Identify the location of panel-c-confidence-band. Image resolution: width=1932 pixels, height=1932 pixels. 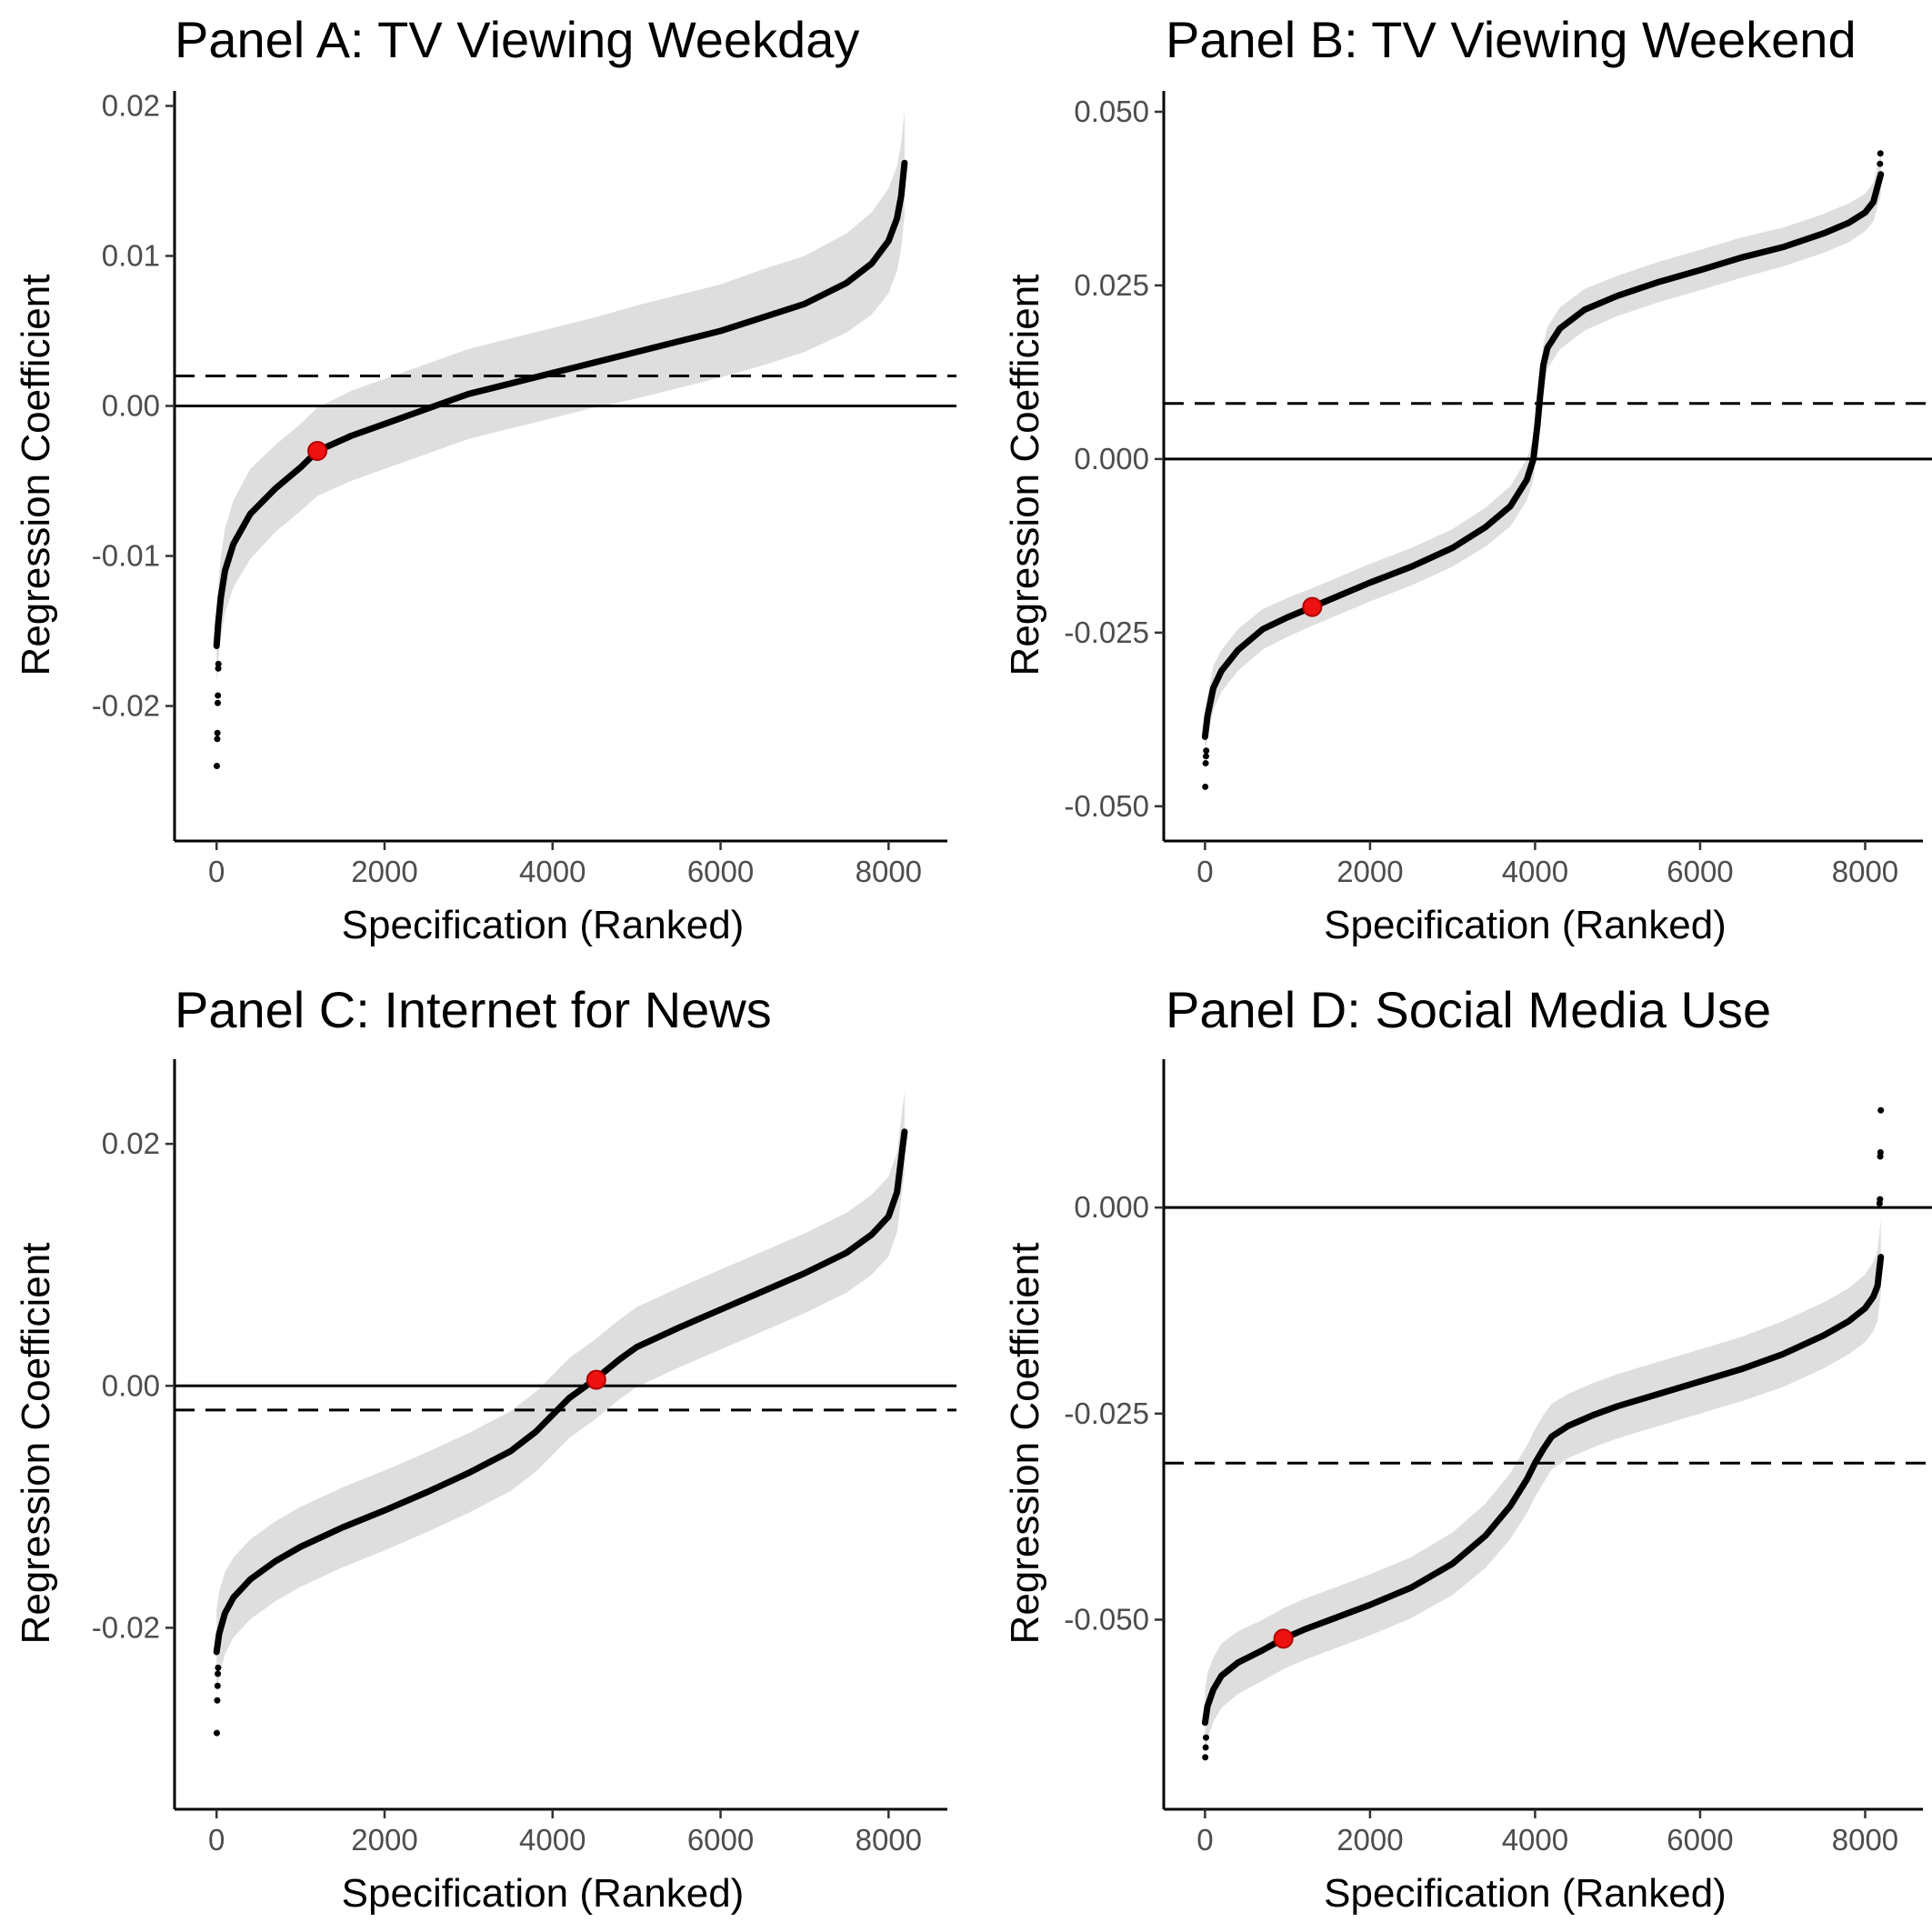
(560, 1393).